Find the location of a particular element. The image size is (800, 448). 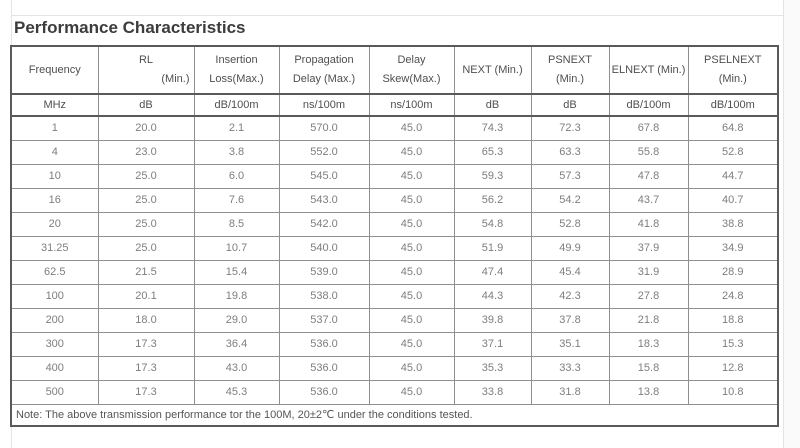

cell-next: 39.8 is located at coordinates (492, 320).